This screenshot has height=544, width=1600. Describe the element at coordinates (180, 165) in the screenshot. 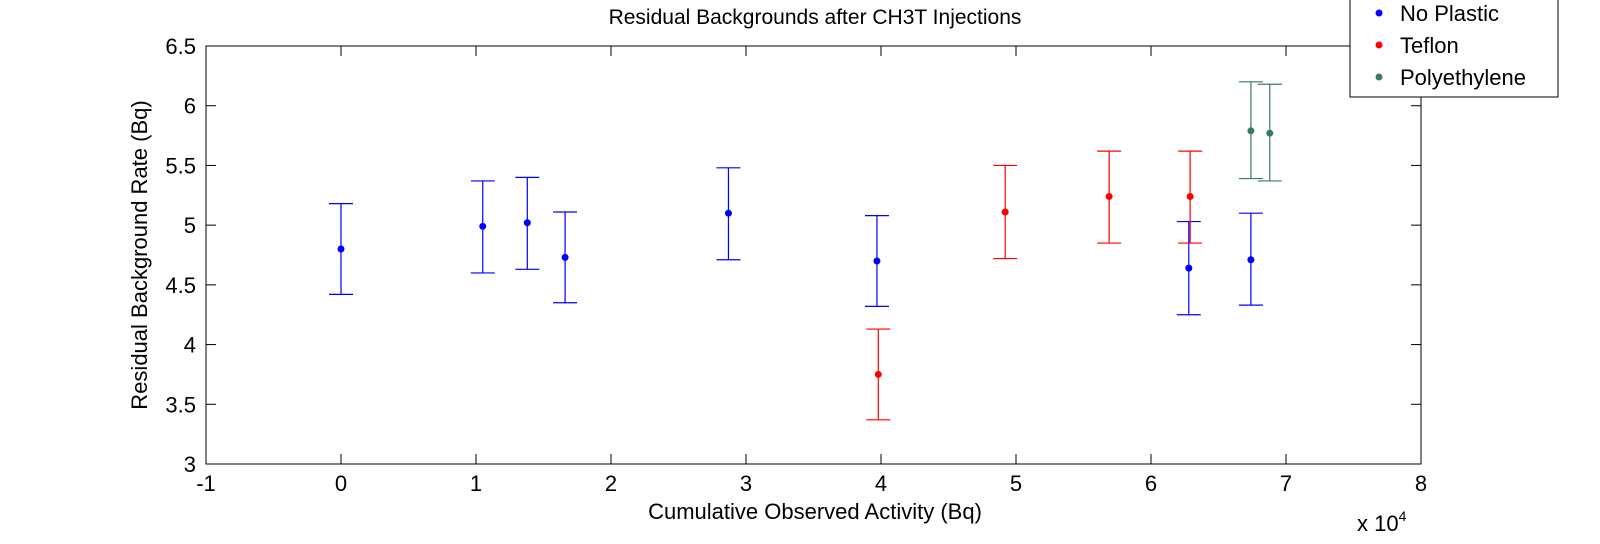

I see `y-tick-label: 5.5` at that location.